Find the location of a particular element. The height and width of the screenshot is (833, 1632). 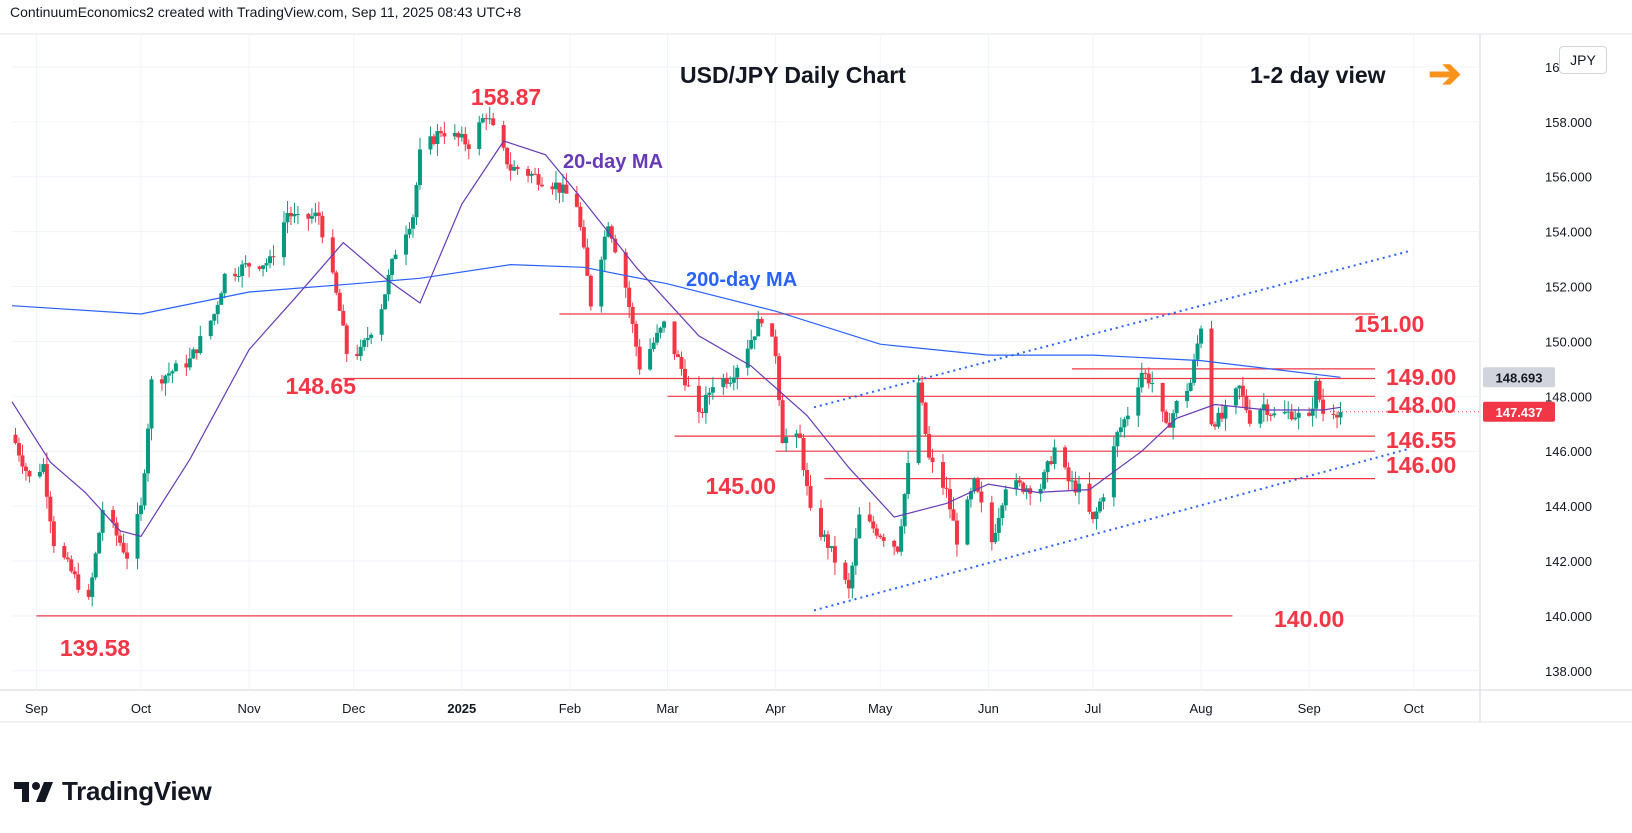

view-horizon-label: 1-2 day view is located at coordinates (1318, 75).